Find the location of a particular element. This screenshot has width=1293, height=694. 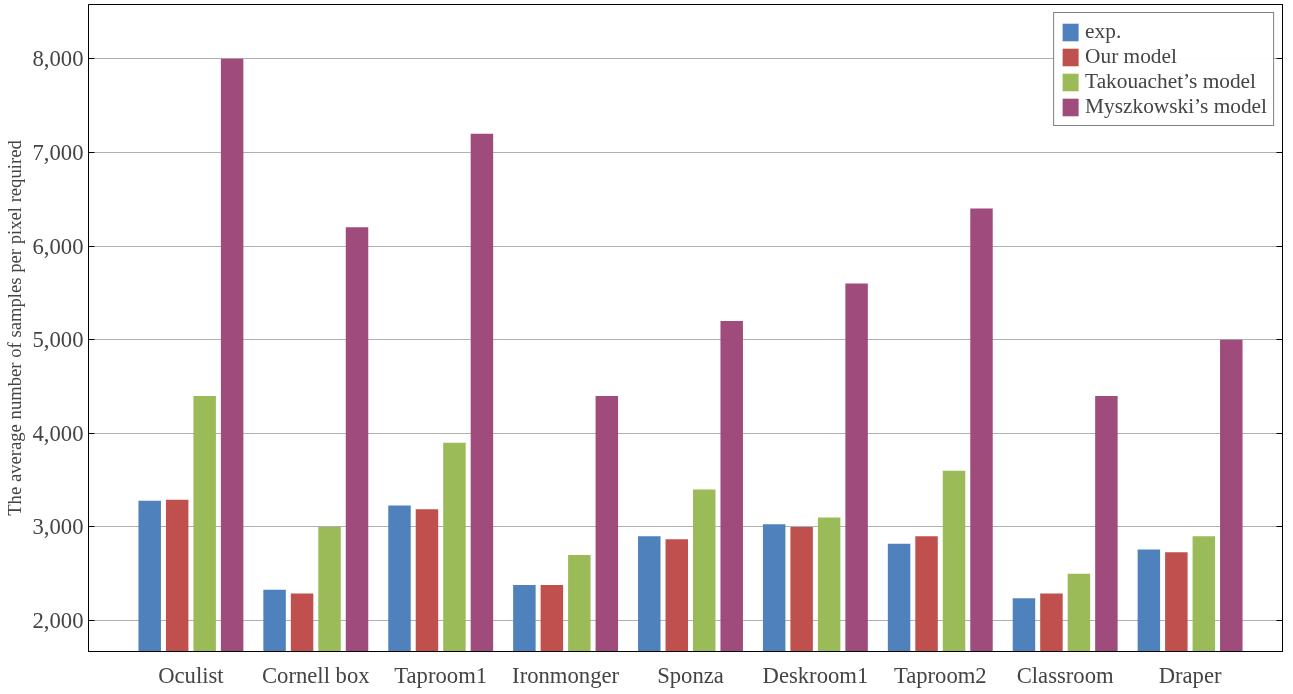

x-tick-label: Sponza is located at coordinates (690, 675).